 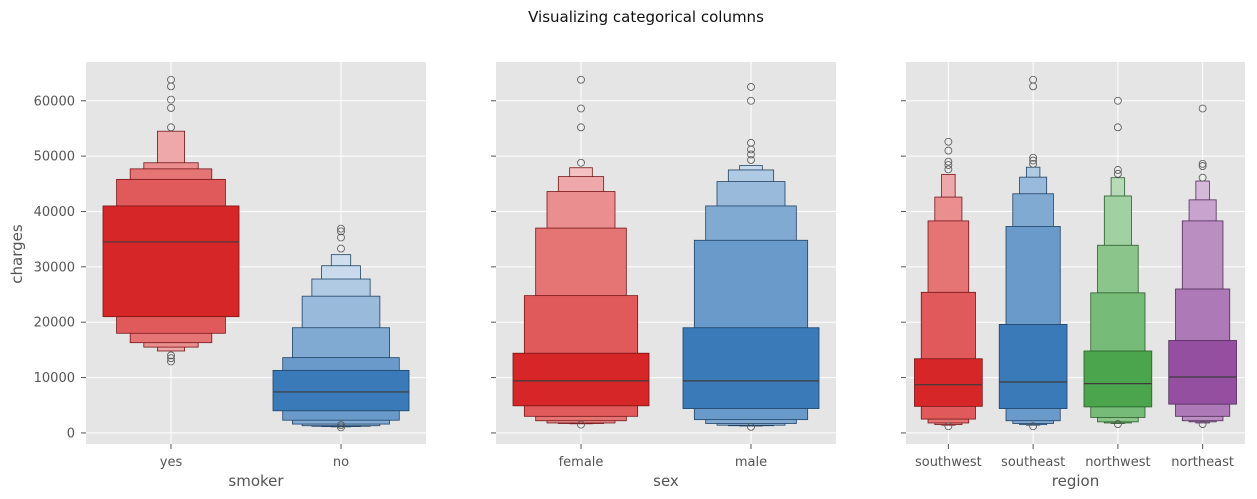 I want to click on y-tick-label: 0, so click(x=71, y=433).